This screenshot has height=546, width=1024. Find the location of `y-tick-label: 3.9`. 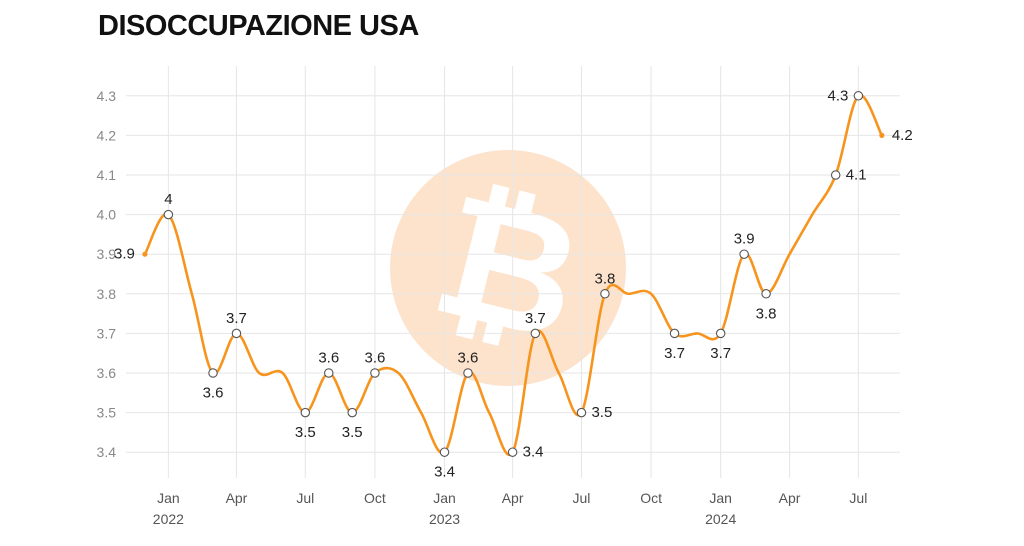

y-tick-label: 3.9 is located at coordinates (107, 254).